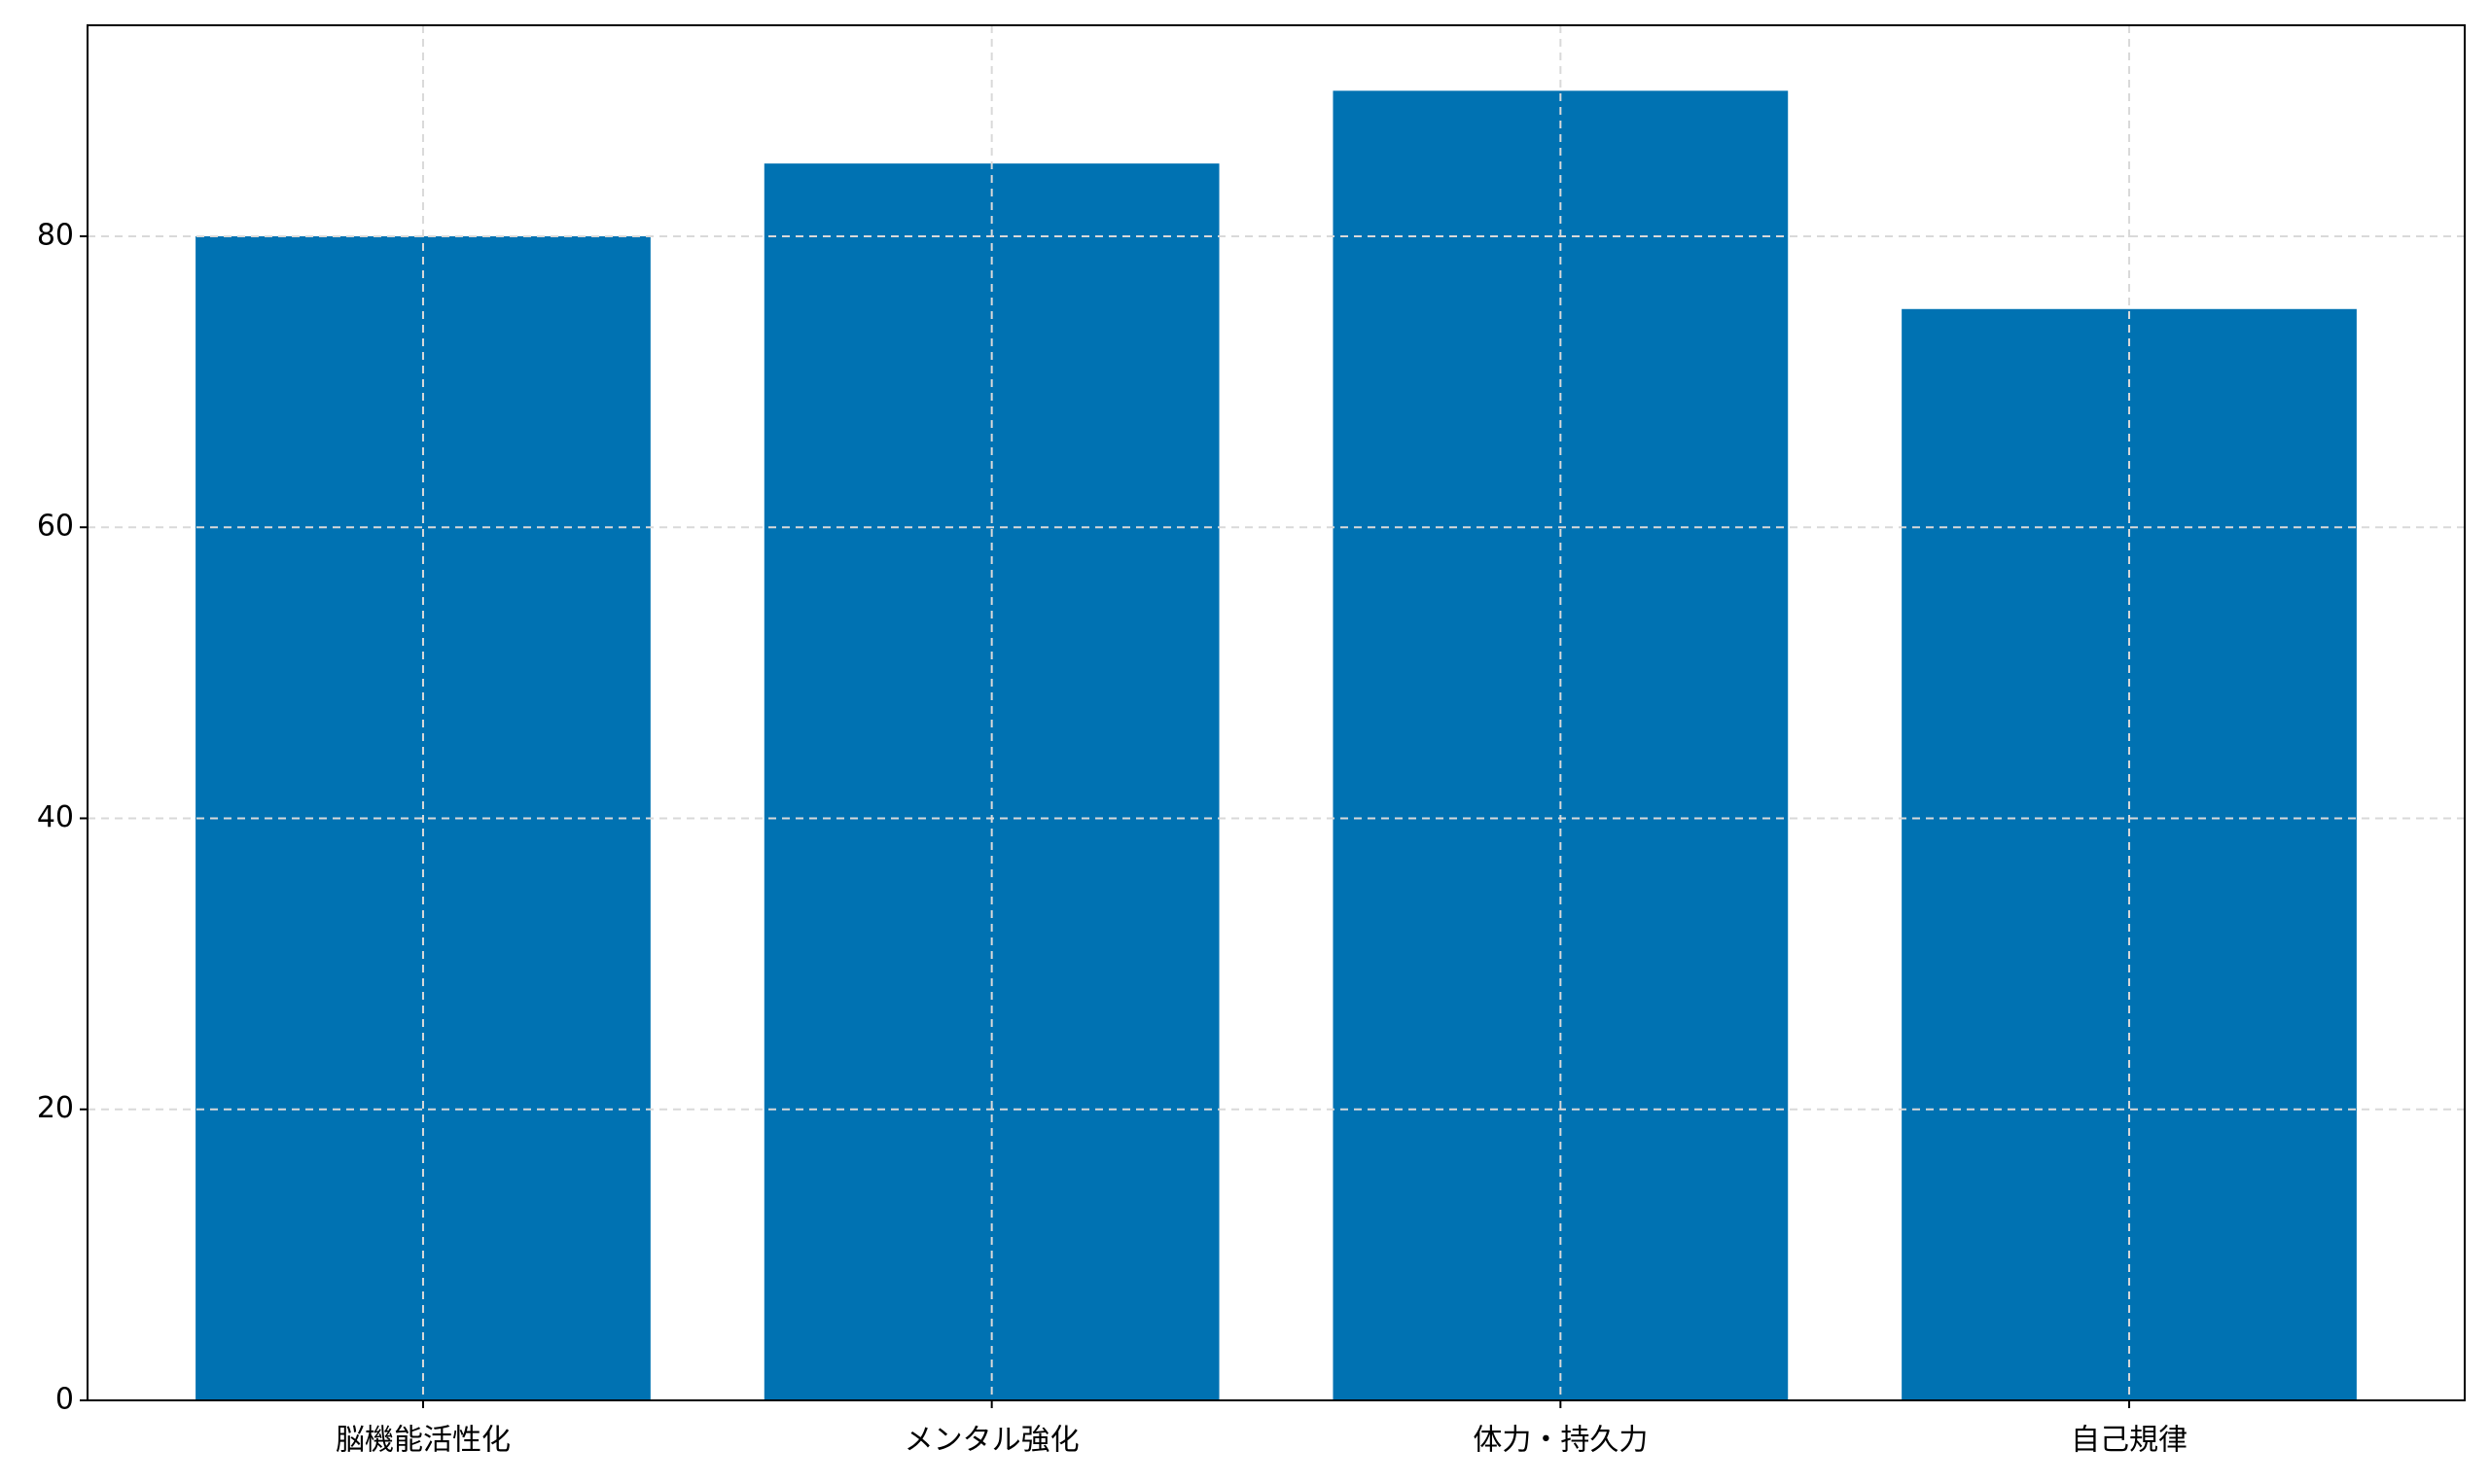 Image resolution: width=2490 pixels, height=1484 pixels. Describe the element at coordinates (64, 1400) in the screenshot. I see `y-tick-label: 0` at that location.